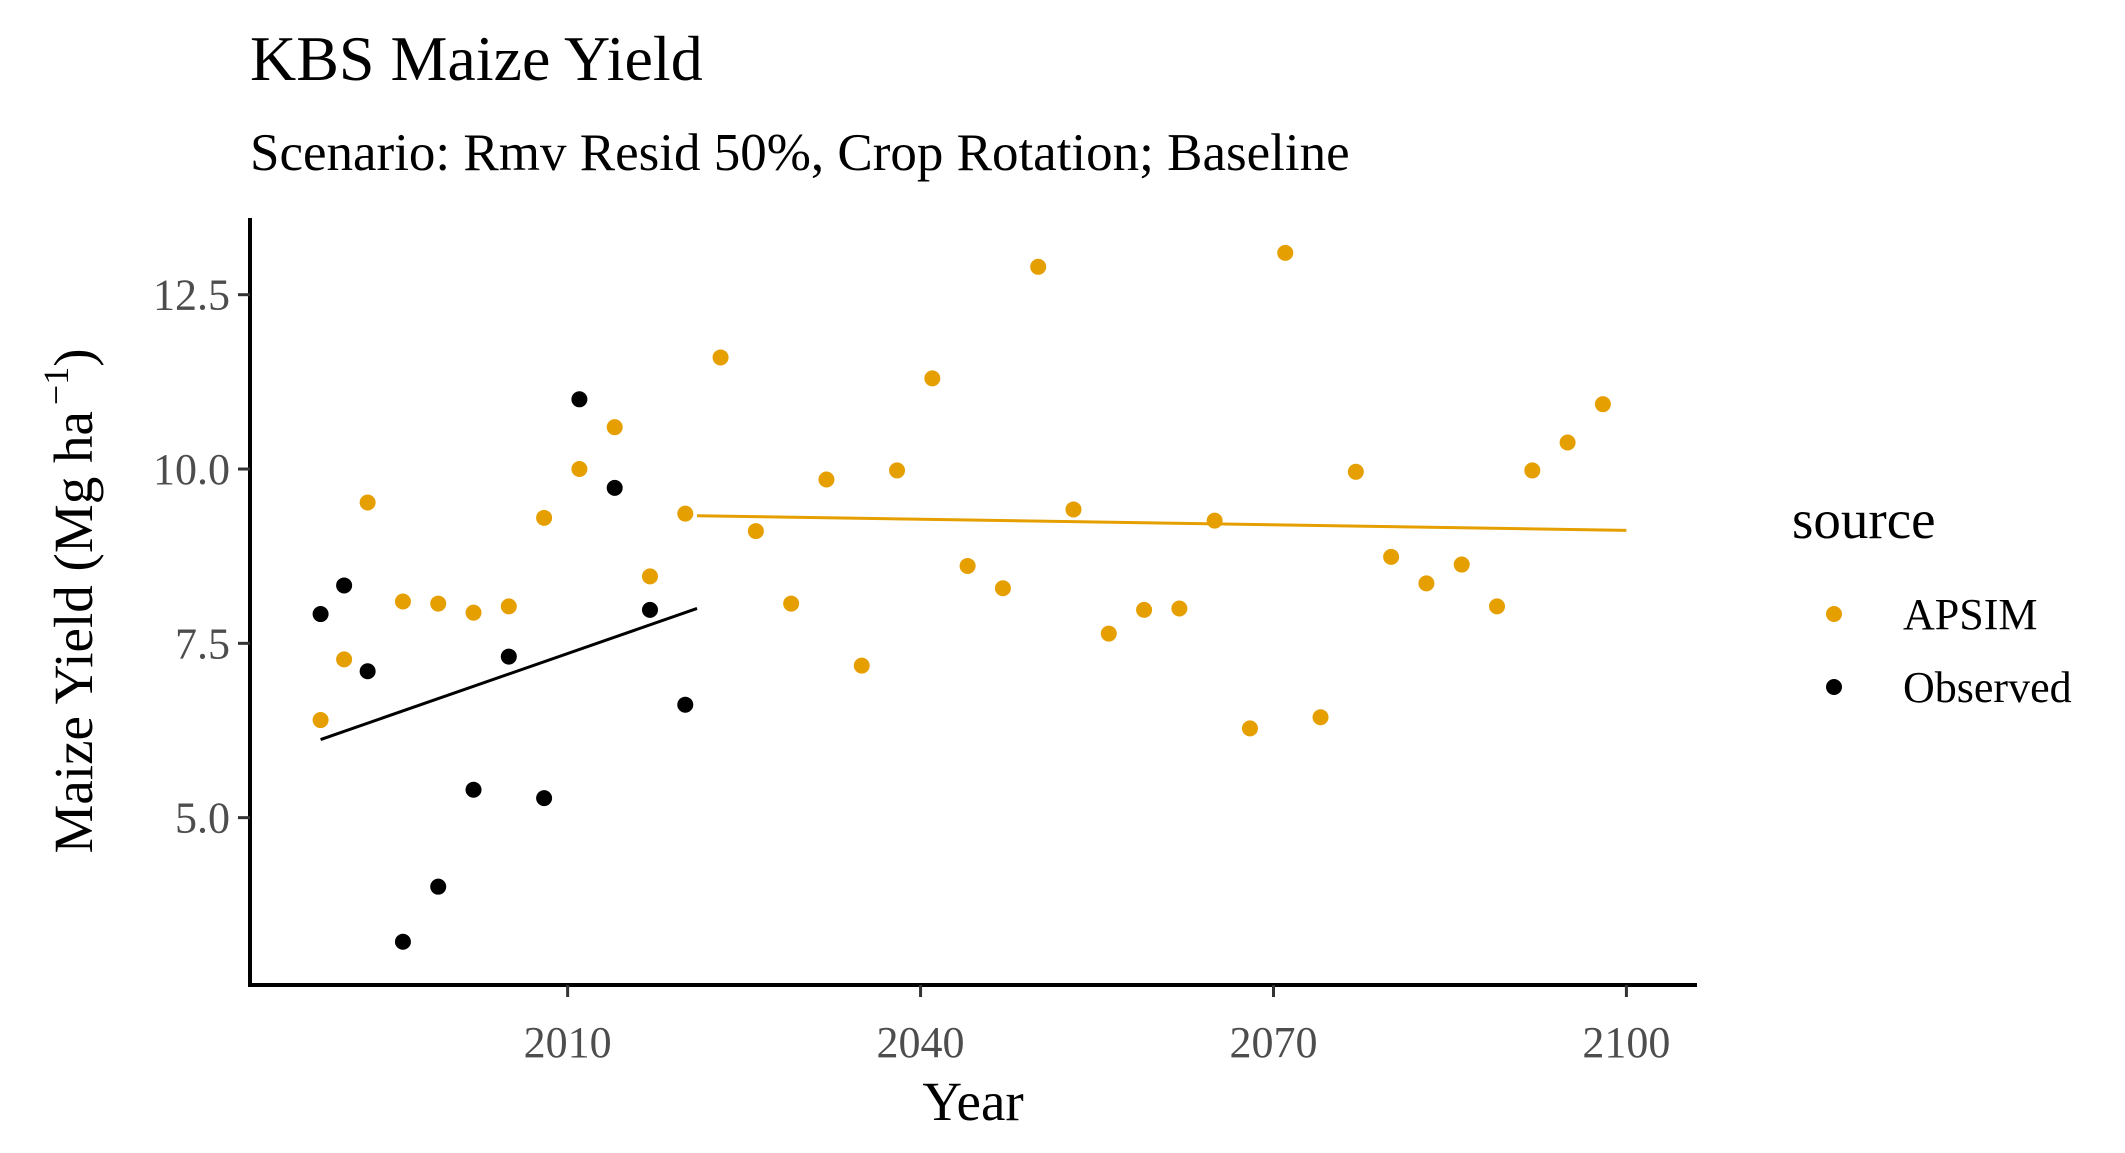  Describe the element at coordinates (1162, 523) in the screenshot. I see `trendline-apsim` at that location.